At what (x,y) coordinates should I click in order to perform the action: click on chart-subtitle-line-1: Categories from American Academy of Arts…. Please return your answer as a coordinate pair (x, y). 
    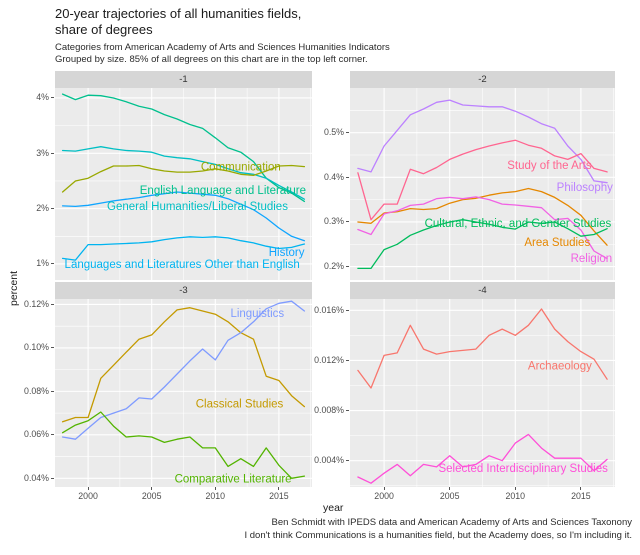
    Looking at the image, I should click on (222, 47).